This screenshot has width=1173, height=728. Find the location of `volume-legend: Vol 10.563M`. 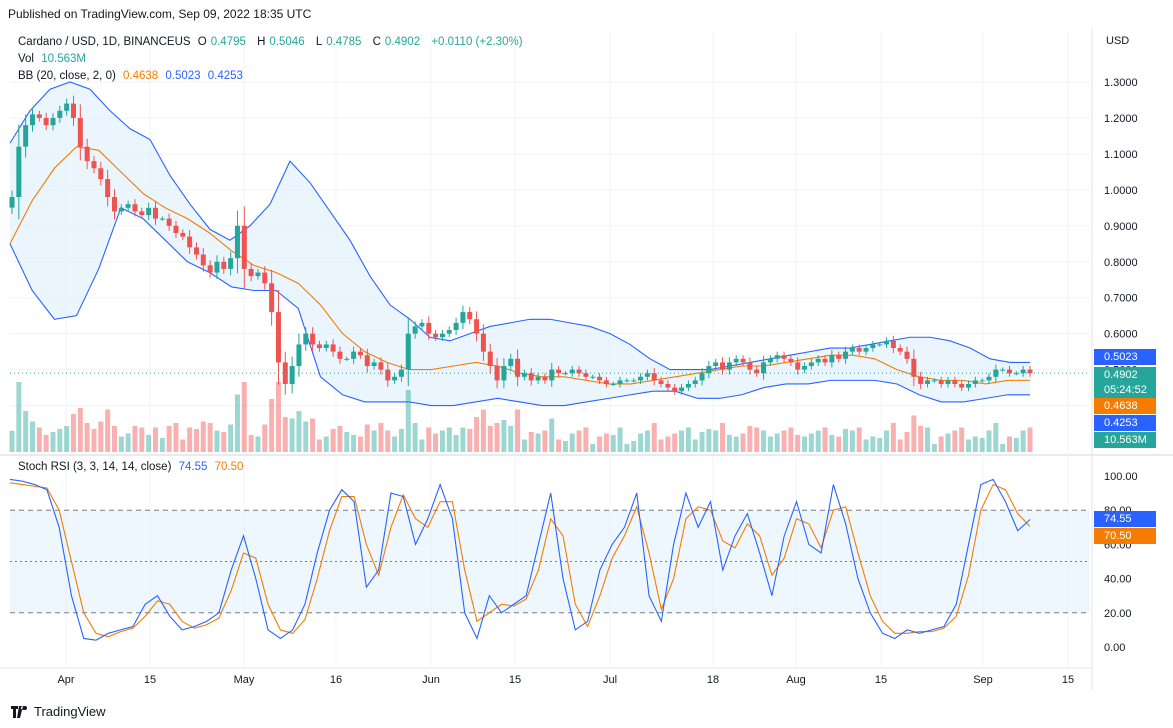

volume-legend: Vol 10.563M is located at coordinates (54, 59).